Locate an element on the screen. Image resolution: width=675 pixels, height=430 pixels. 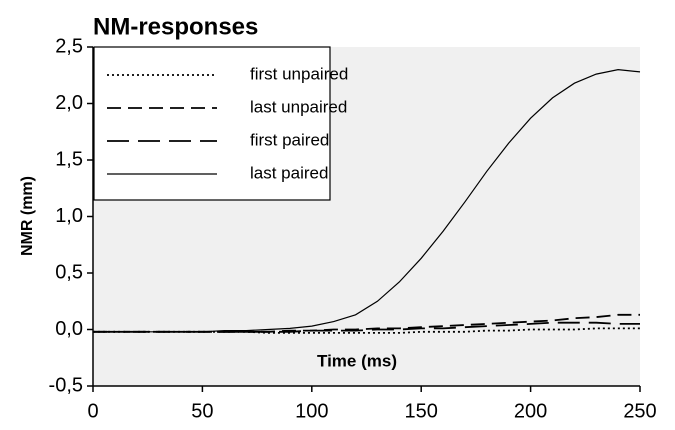
y-tick-label: -0,5 is located at coordinates (66, 385).